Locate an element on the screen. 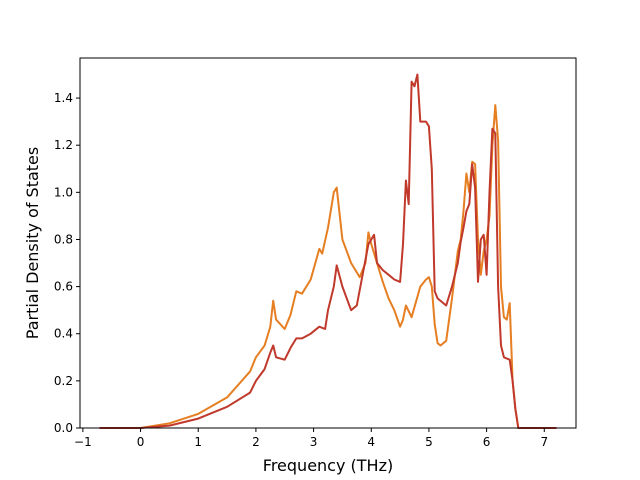 The width and height of the screenshot is (640, 480). x-tick-label: 1 is located at coordinates (198, 442).